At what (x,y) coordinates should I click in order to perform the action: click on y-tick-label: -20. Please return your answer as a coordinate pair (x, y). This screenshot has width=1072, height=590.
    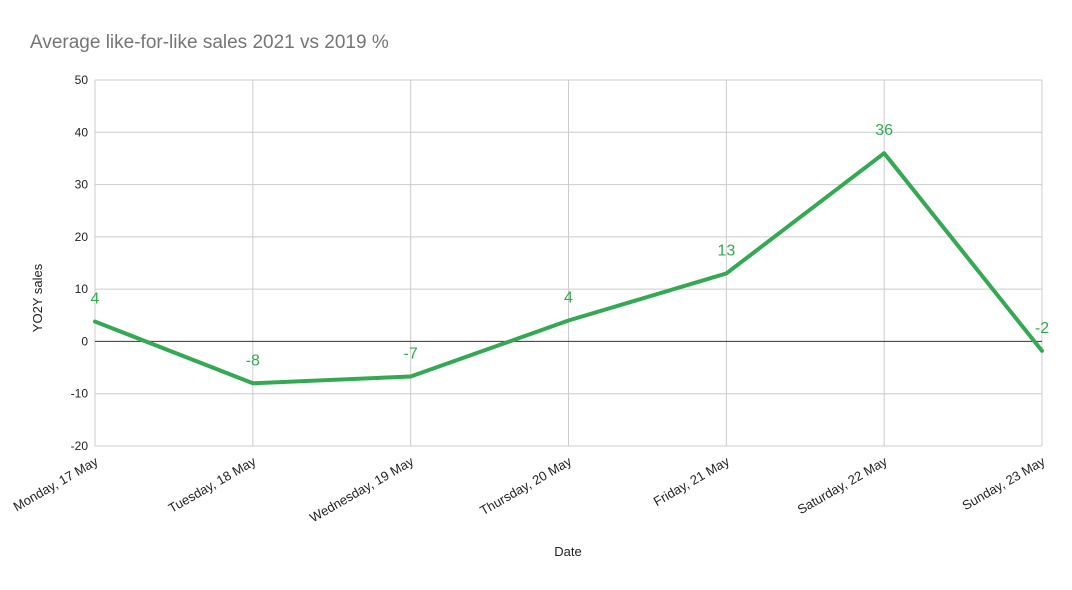
    Looking at the image, I should click on (80, 446).